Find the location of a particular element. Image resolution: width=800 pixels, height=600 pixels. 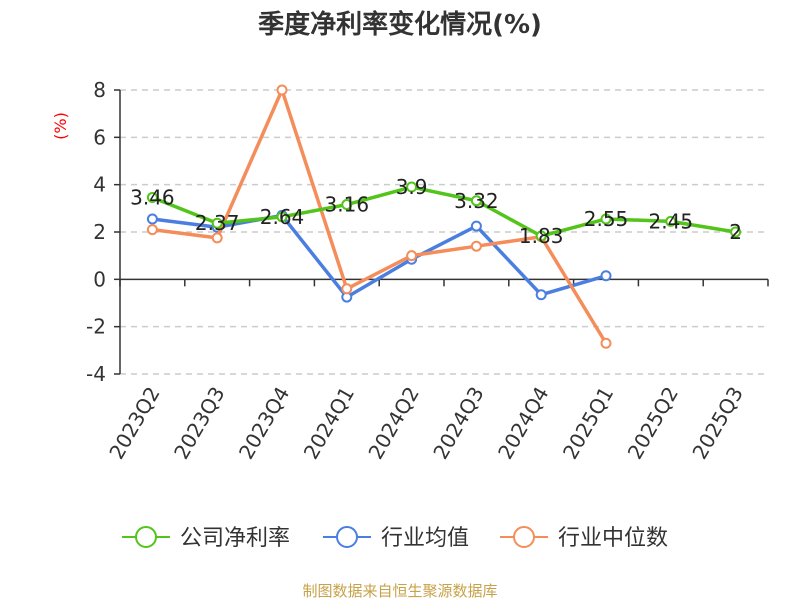

x-tick-label: 2023Q3 is located at coordinates (199, 423).